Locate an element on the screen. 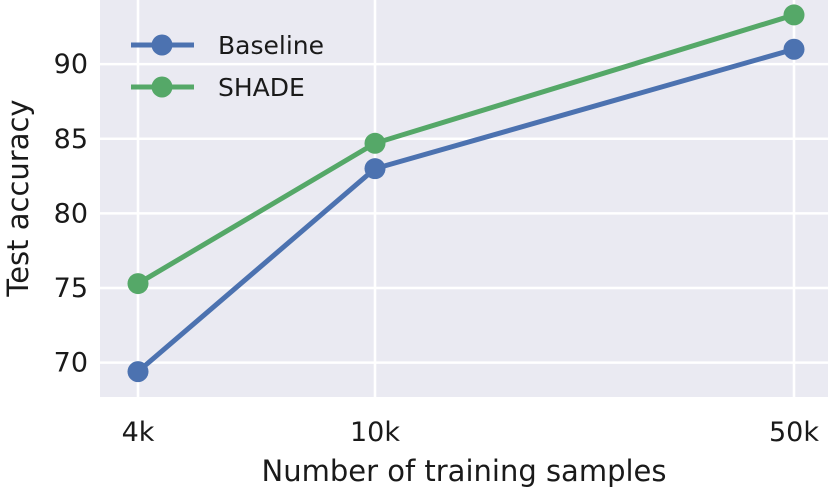 Image resolution: width=830 pixels, height=491 pixels. y-tick-label: 75 is located at coordinates (71, 288).